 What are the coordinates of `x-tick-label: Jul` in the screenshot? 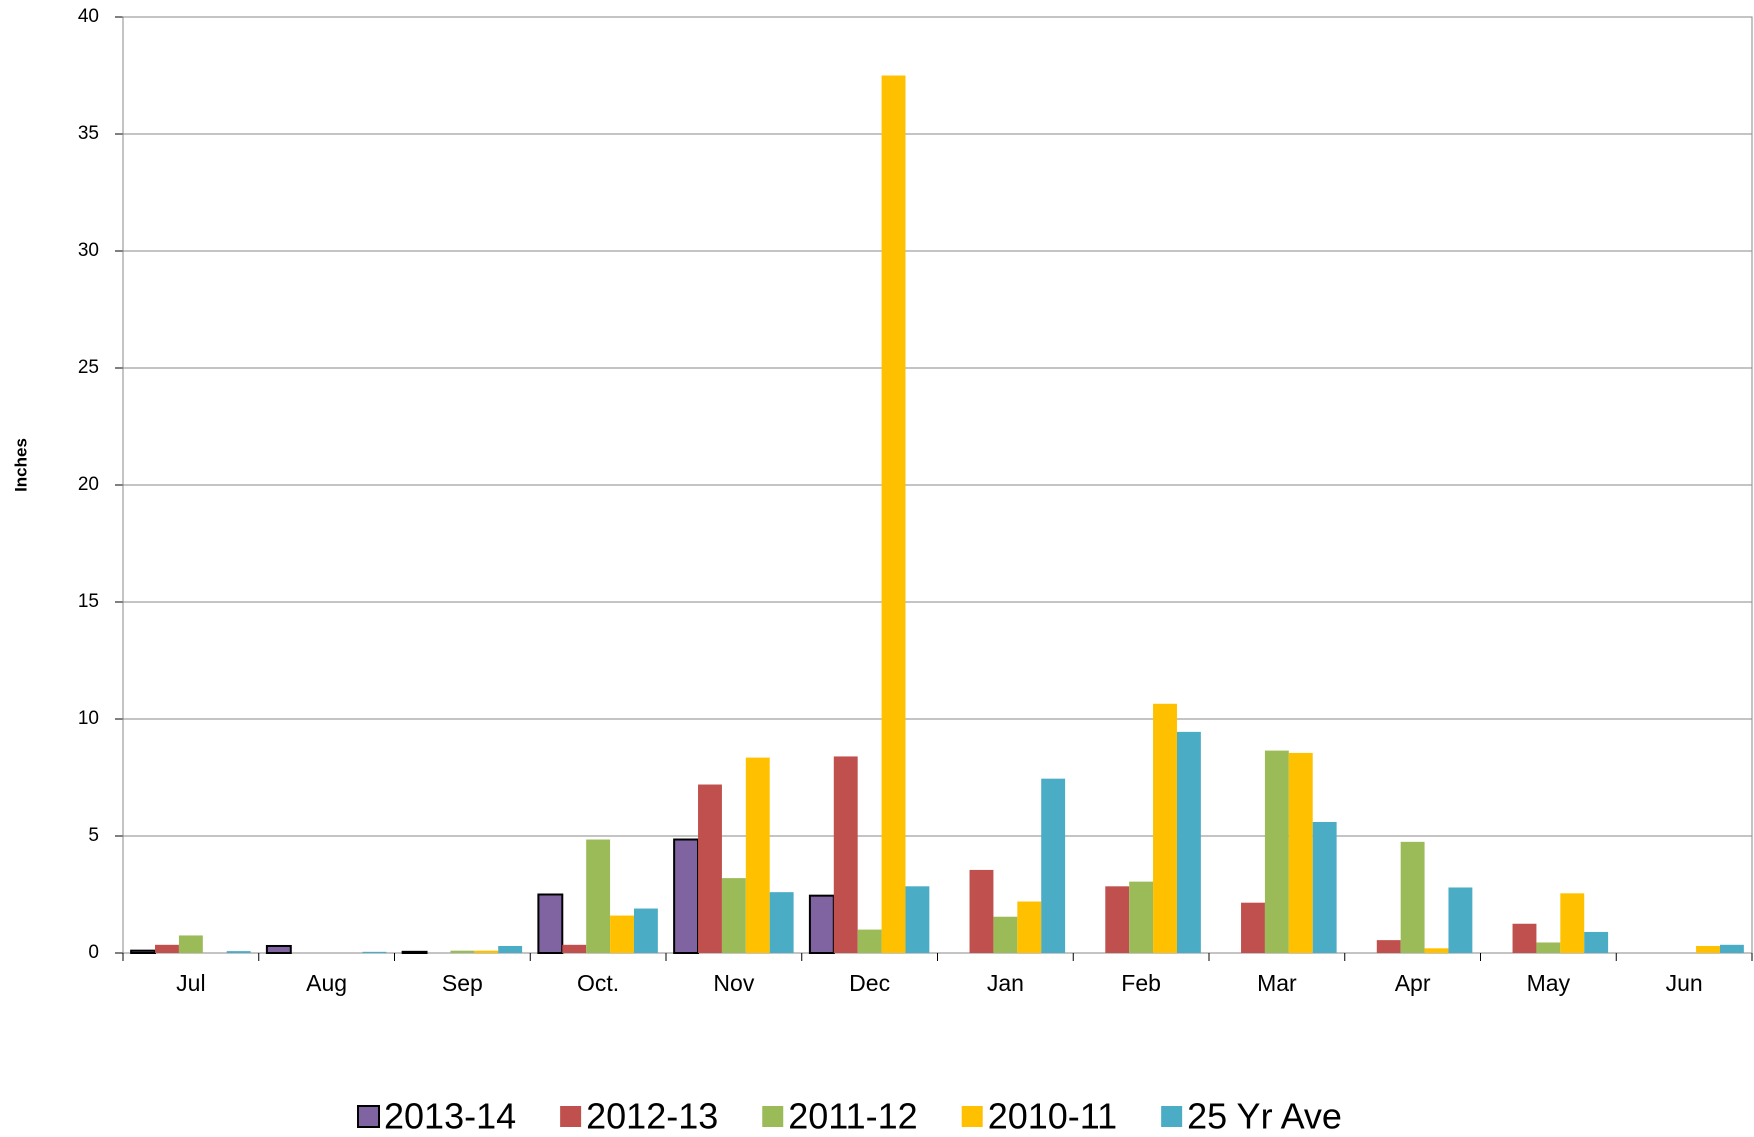 It's located at (190, 983).